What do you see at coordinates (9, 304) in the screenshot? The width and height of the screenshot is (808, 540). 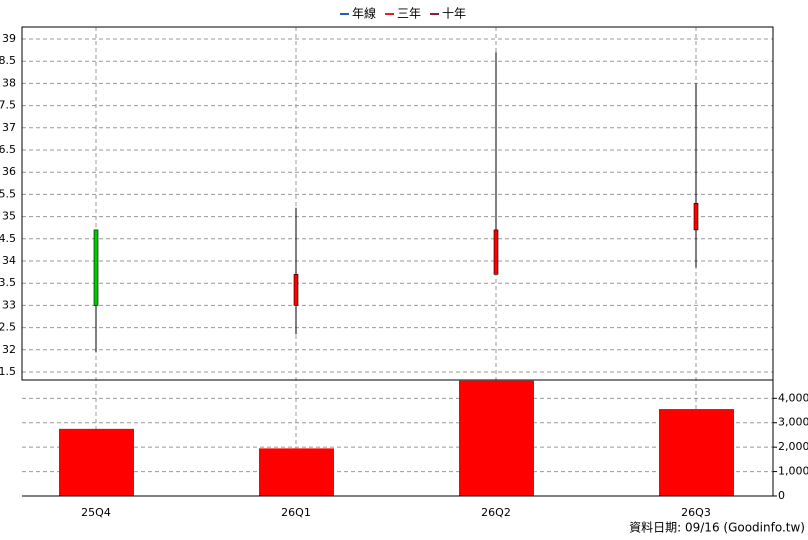 I see `y-tick-label: 33` at bounding box center [9, 304].